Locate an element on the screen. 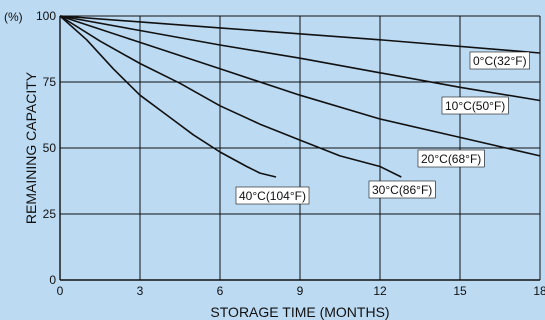 The width and height of the screenshot is (545, 320). series-label: 20°C(68°F) is located at coordinates (451, 158).